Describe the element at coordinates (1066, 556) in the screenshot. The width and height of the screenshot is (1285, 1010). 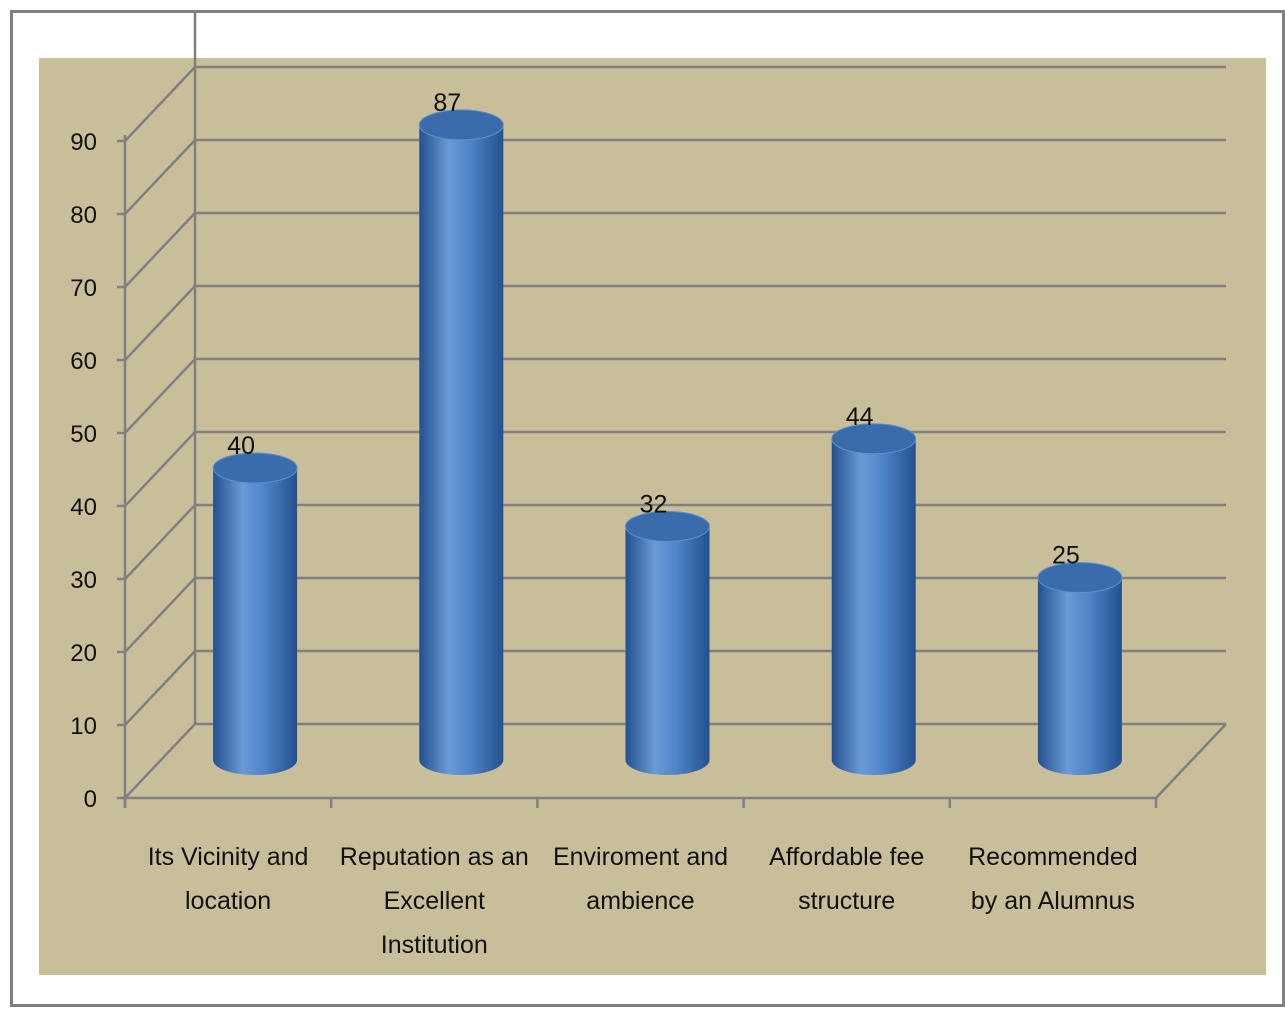
I see `data-label: 25` at that location.